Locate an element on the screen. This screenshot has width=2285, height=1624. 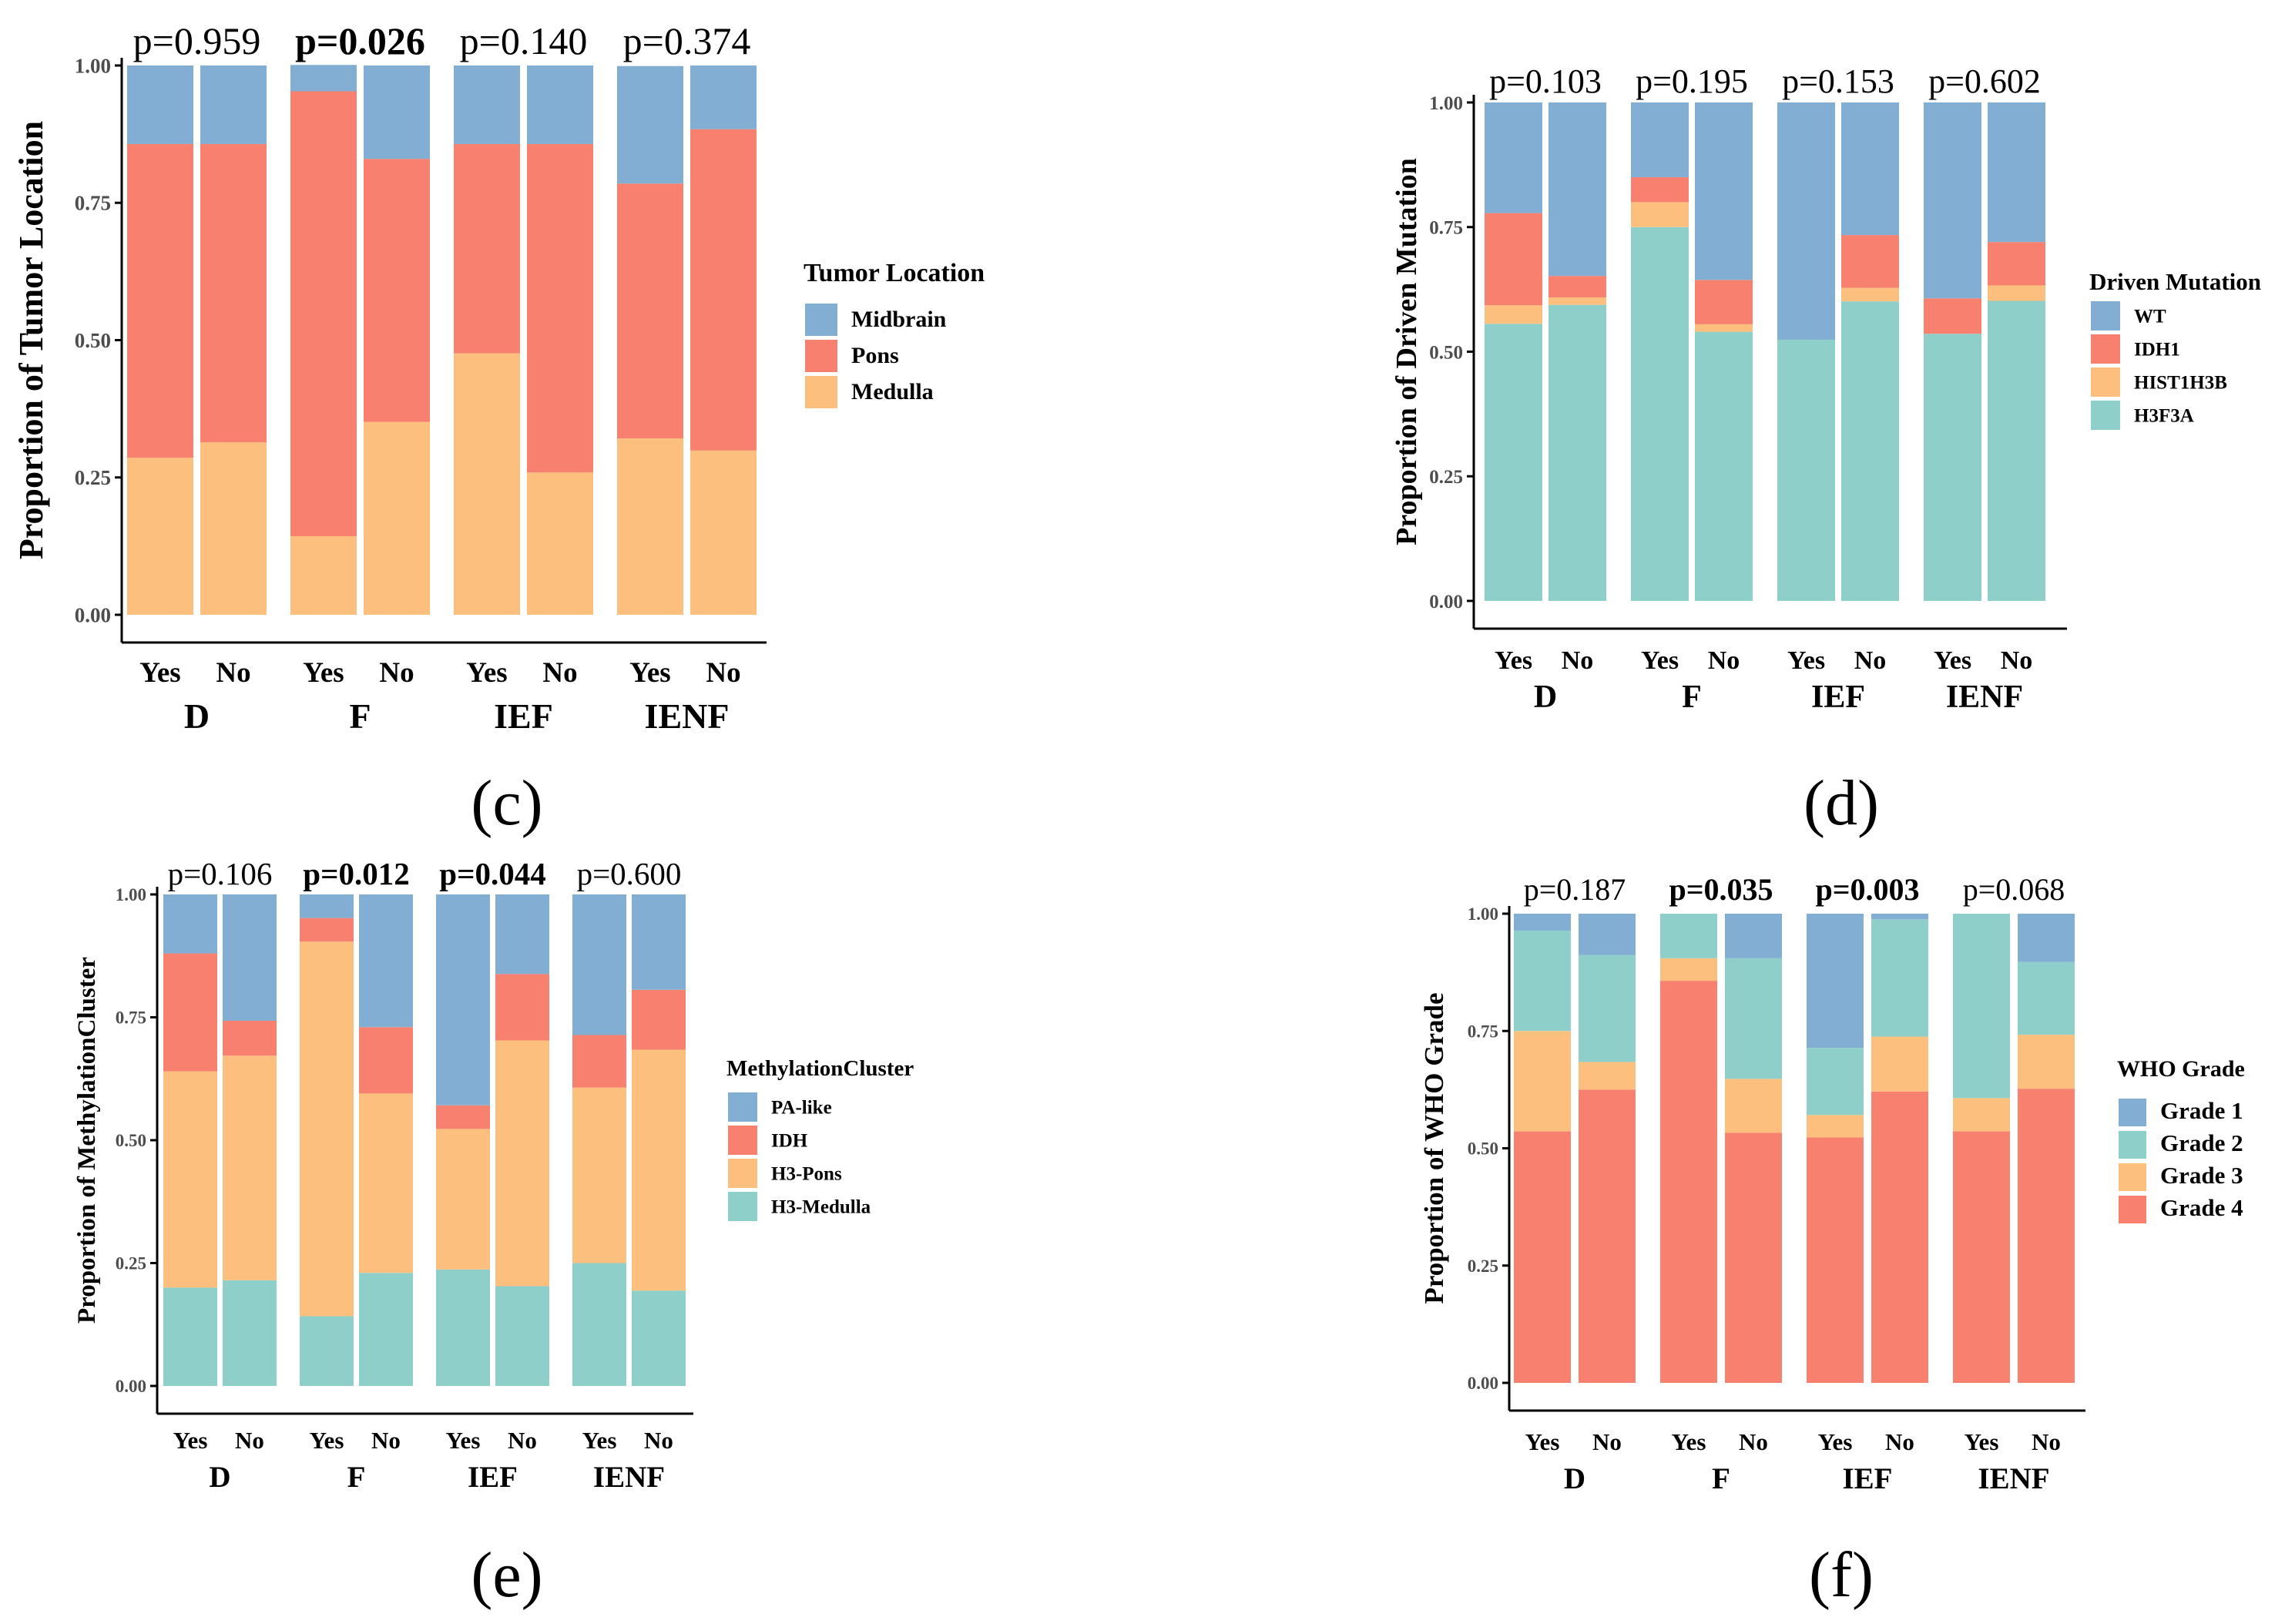
legend-item: H3F3A is located at coordinates (2164, 415).